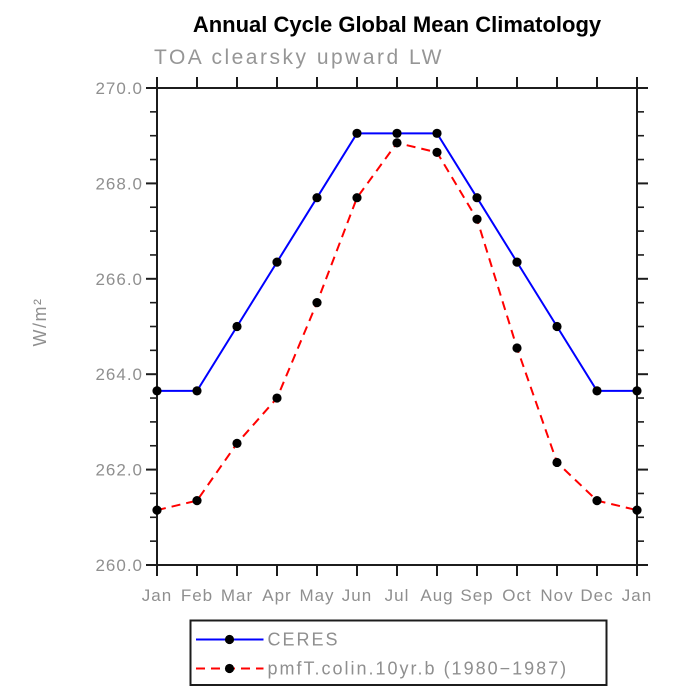 The image size is (700, 700). What do you see at coordinates (197, 595) in the screenshot?
I see `x-tick-label: Feb` at bounding box center [197, 595].